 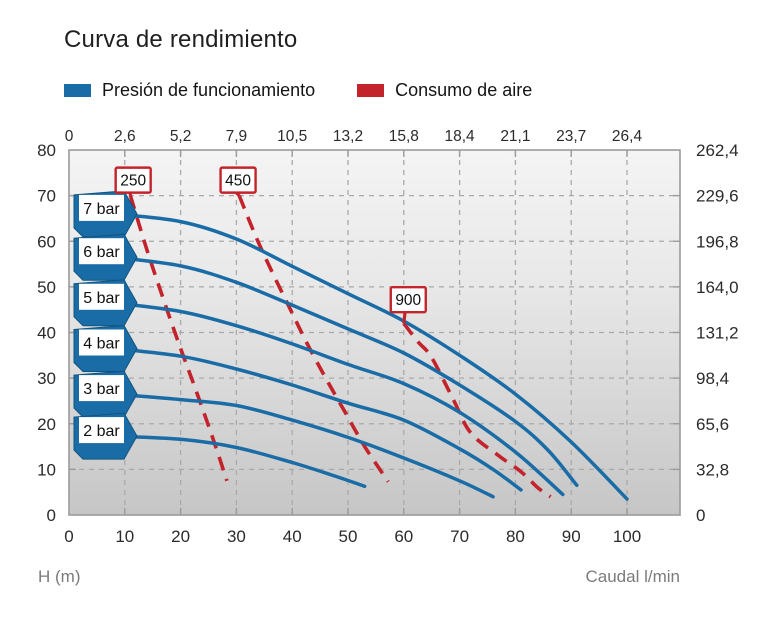 I want to click on air-label-text-250: 250, so click(x=133, y=181).